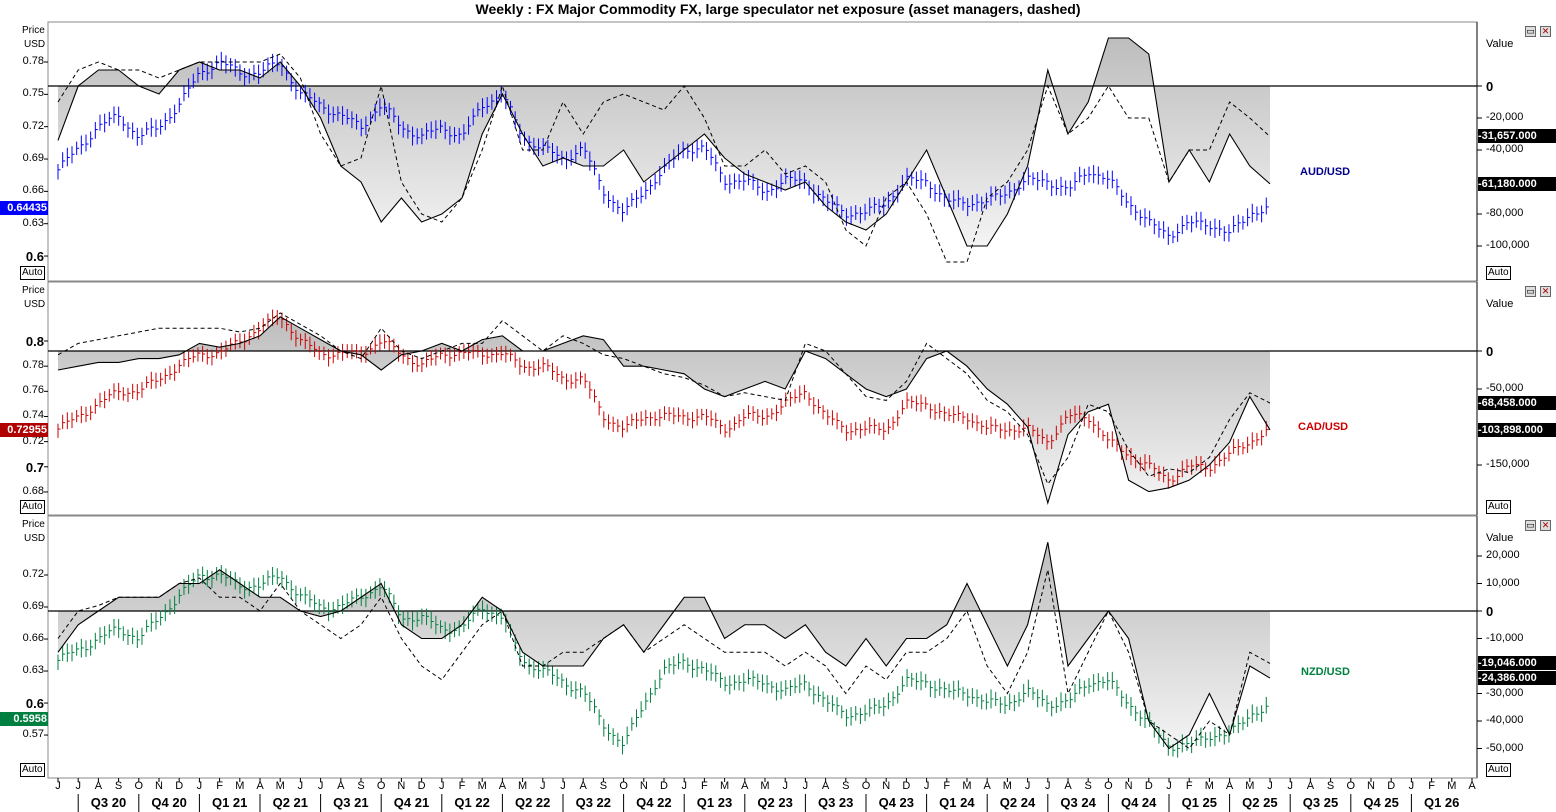 This screenshot has width=1556, height=812. Describe the element at coordinates (1199, 802) in the screenshot. I see `quarter-label: Q1 25` at that location.